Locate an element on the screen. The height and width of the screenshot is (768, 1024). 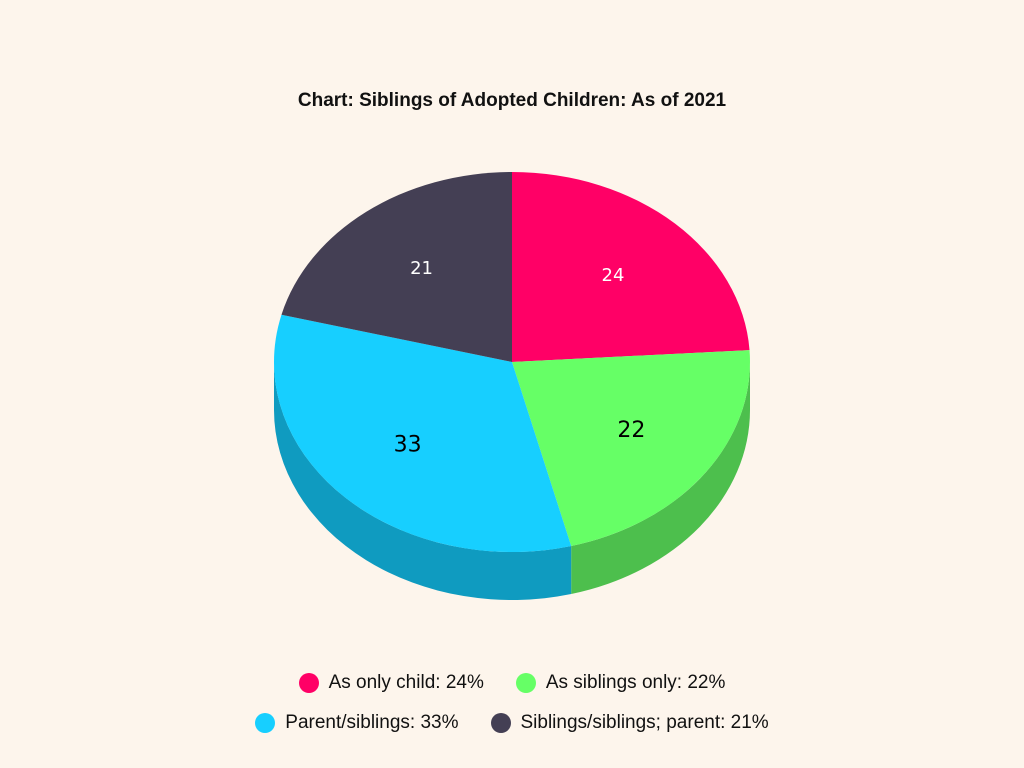
pie-label-as-only-child: 24 is located at coordinates (613, 275).